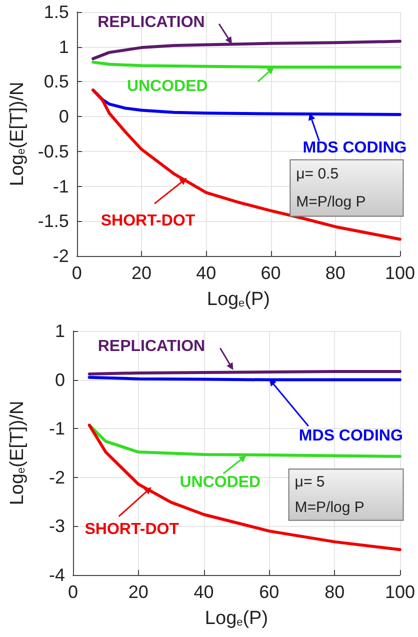 This screenshot has height=637, width=418. Describe the element at coordinates (56, 526) in the screenshot. I see `y-tick-label: -3` at that location.